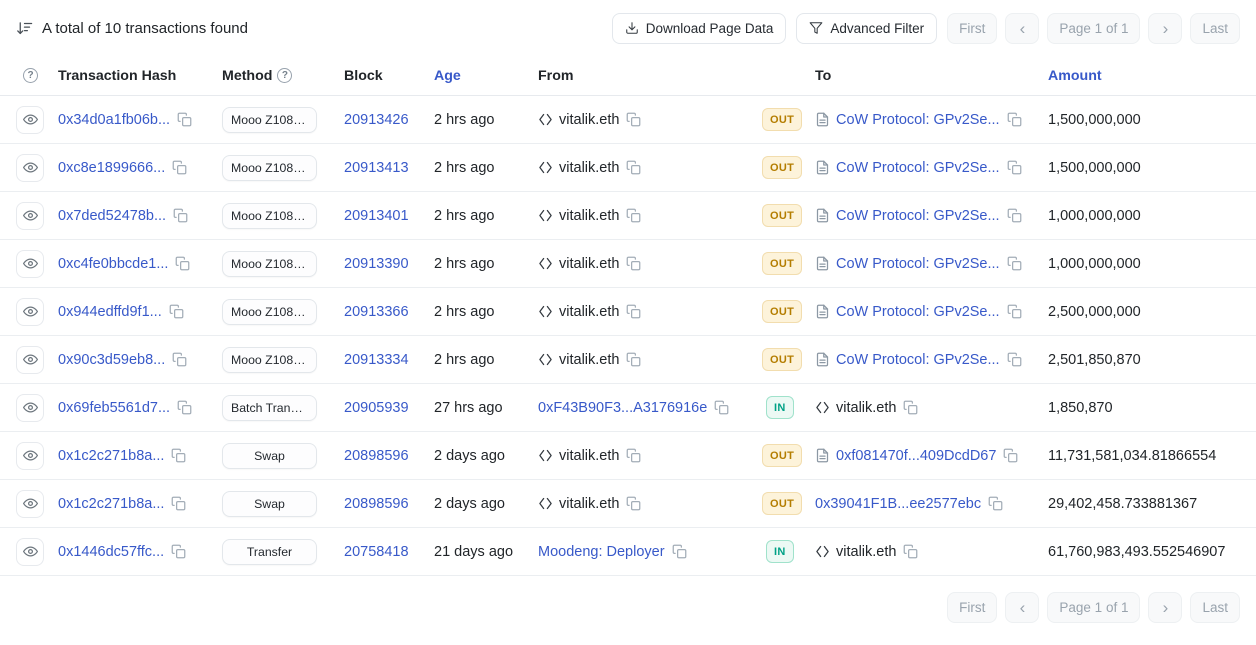 This screenshot has width=1256, height=645. I want to click on block-link: 20913401, so click(376, 215).